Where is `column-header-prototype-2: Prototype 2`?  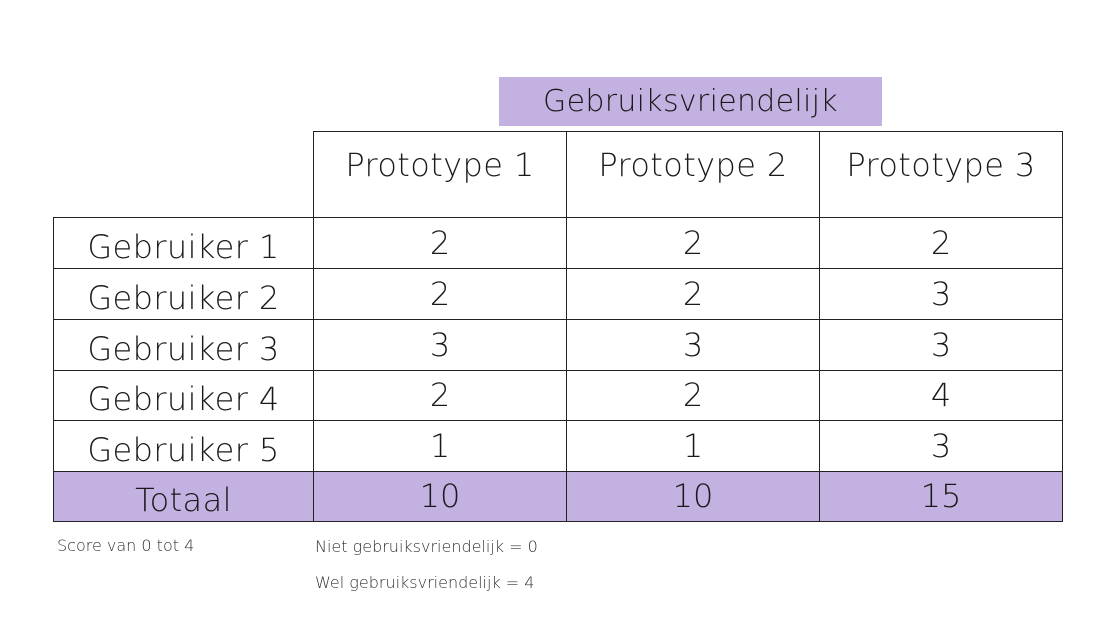
column-header-prototype-2: Prototype 2 is located at coordinates (693, 165).